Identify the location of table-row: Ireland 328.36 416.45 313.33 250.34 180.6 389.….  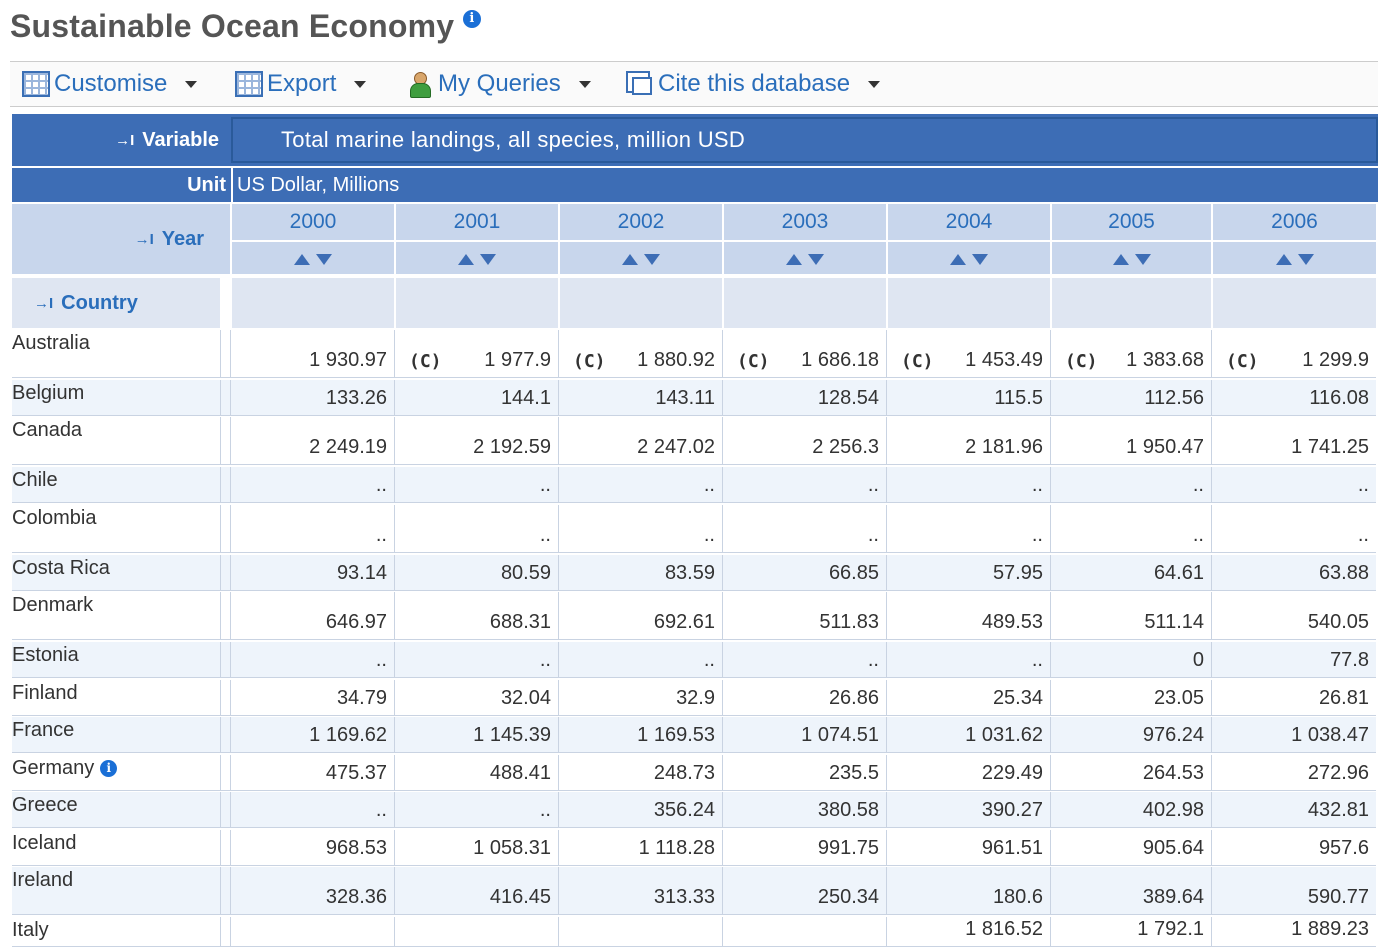
(694, 891).